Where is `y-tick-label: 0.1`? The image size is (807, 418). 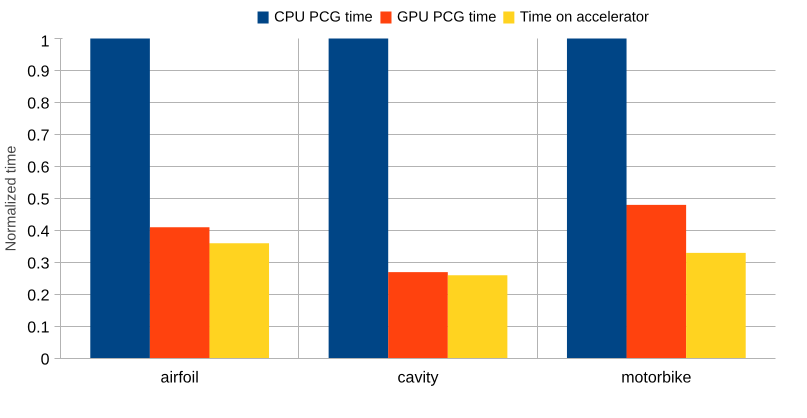
y-tick-label: 0.1 is located at coordinates (38, 328).